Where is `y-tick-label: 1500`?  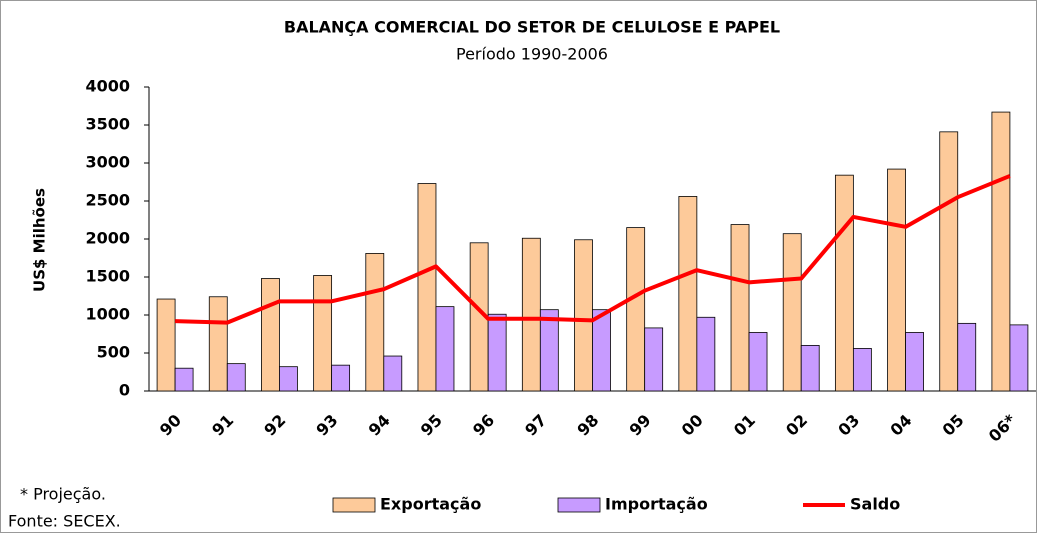 y-tick-label: 1500 is located at coordinates (107, 276).